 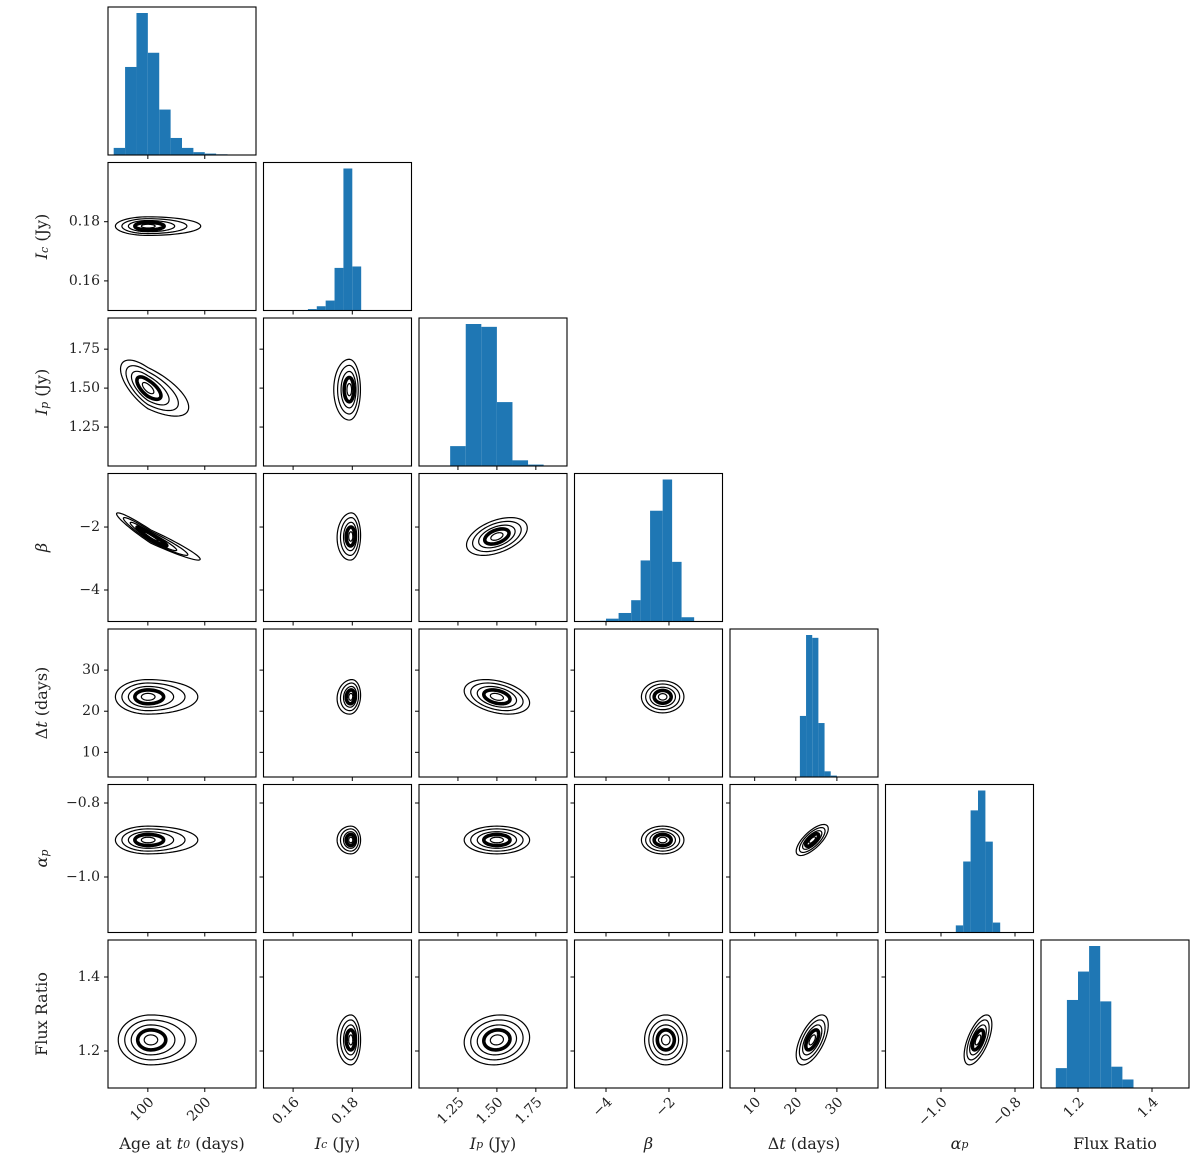 I want to click on x-axis-ip: 1.25 1.50 1.75 Ip (Jy), so click(x=489, y=1120).